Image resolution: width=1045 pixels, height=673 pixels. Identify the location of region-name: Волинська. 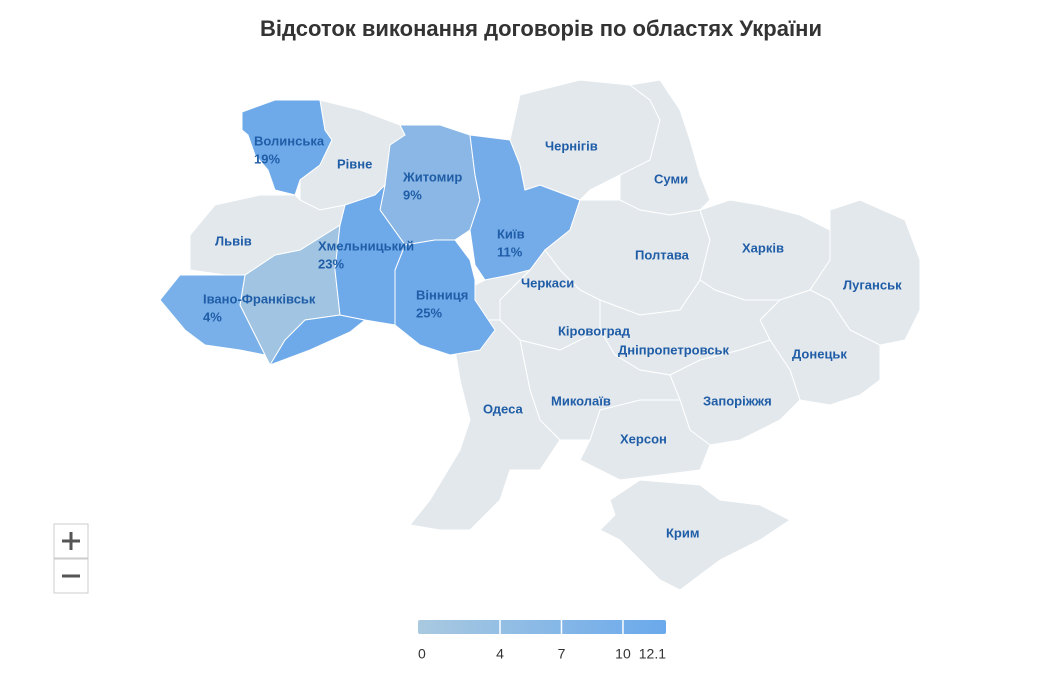
(289, 140).